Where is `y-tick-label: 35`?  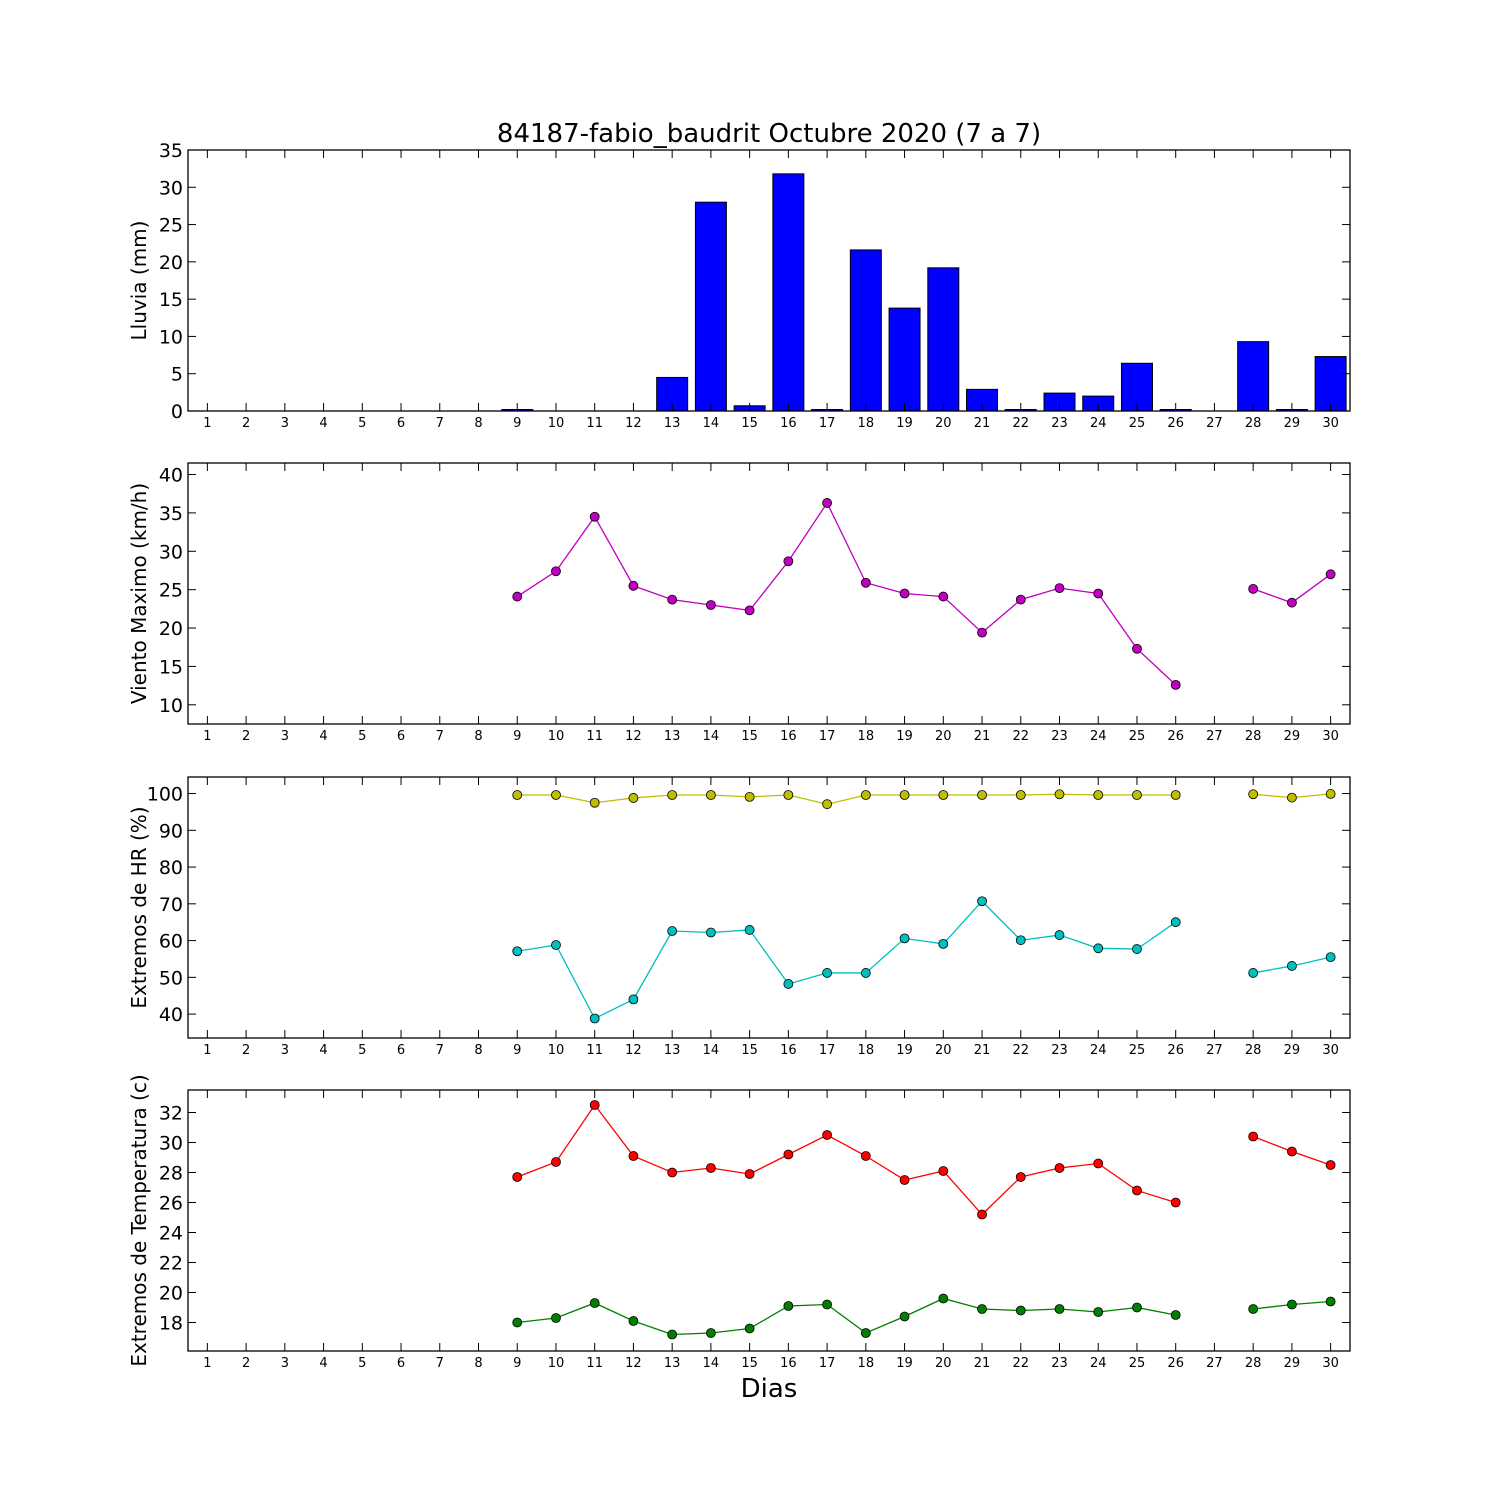
y-tick-label: 35 is located at coordinates (171, 151).